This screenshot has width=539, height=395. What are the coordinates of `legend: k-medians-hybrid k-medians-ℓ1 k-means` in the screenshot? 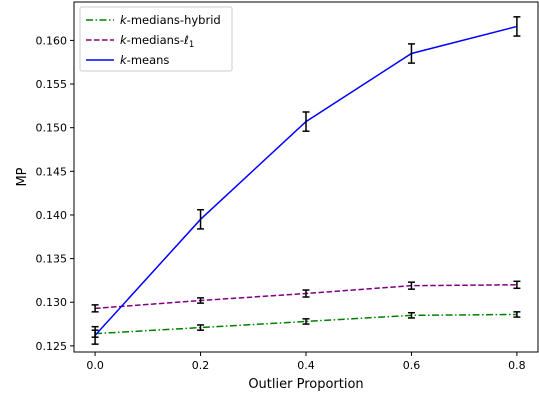 It's located at (156, 39).